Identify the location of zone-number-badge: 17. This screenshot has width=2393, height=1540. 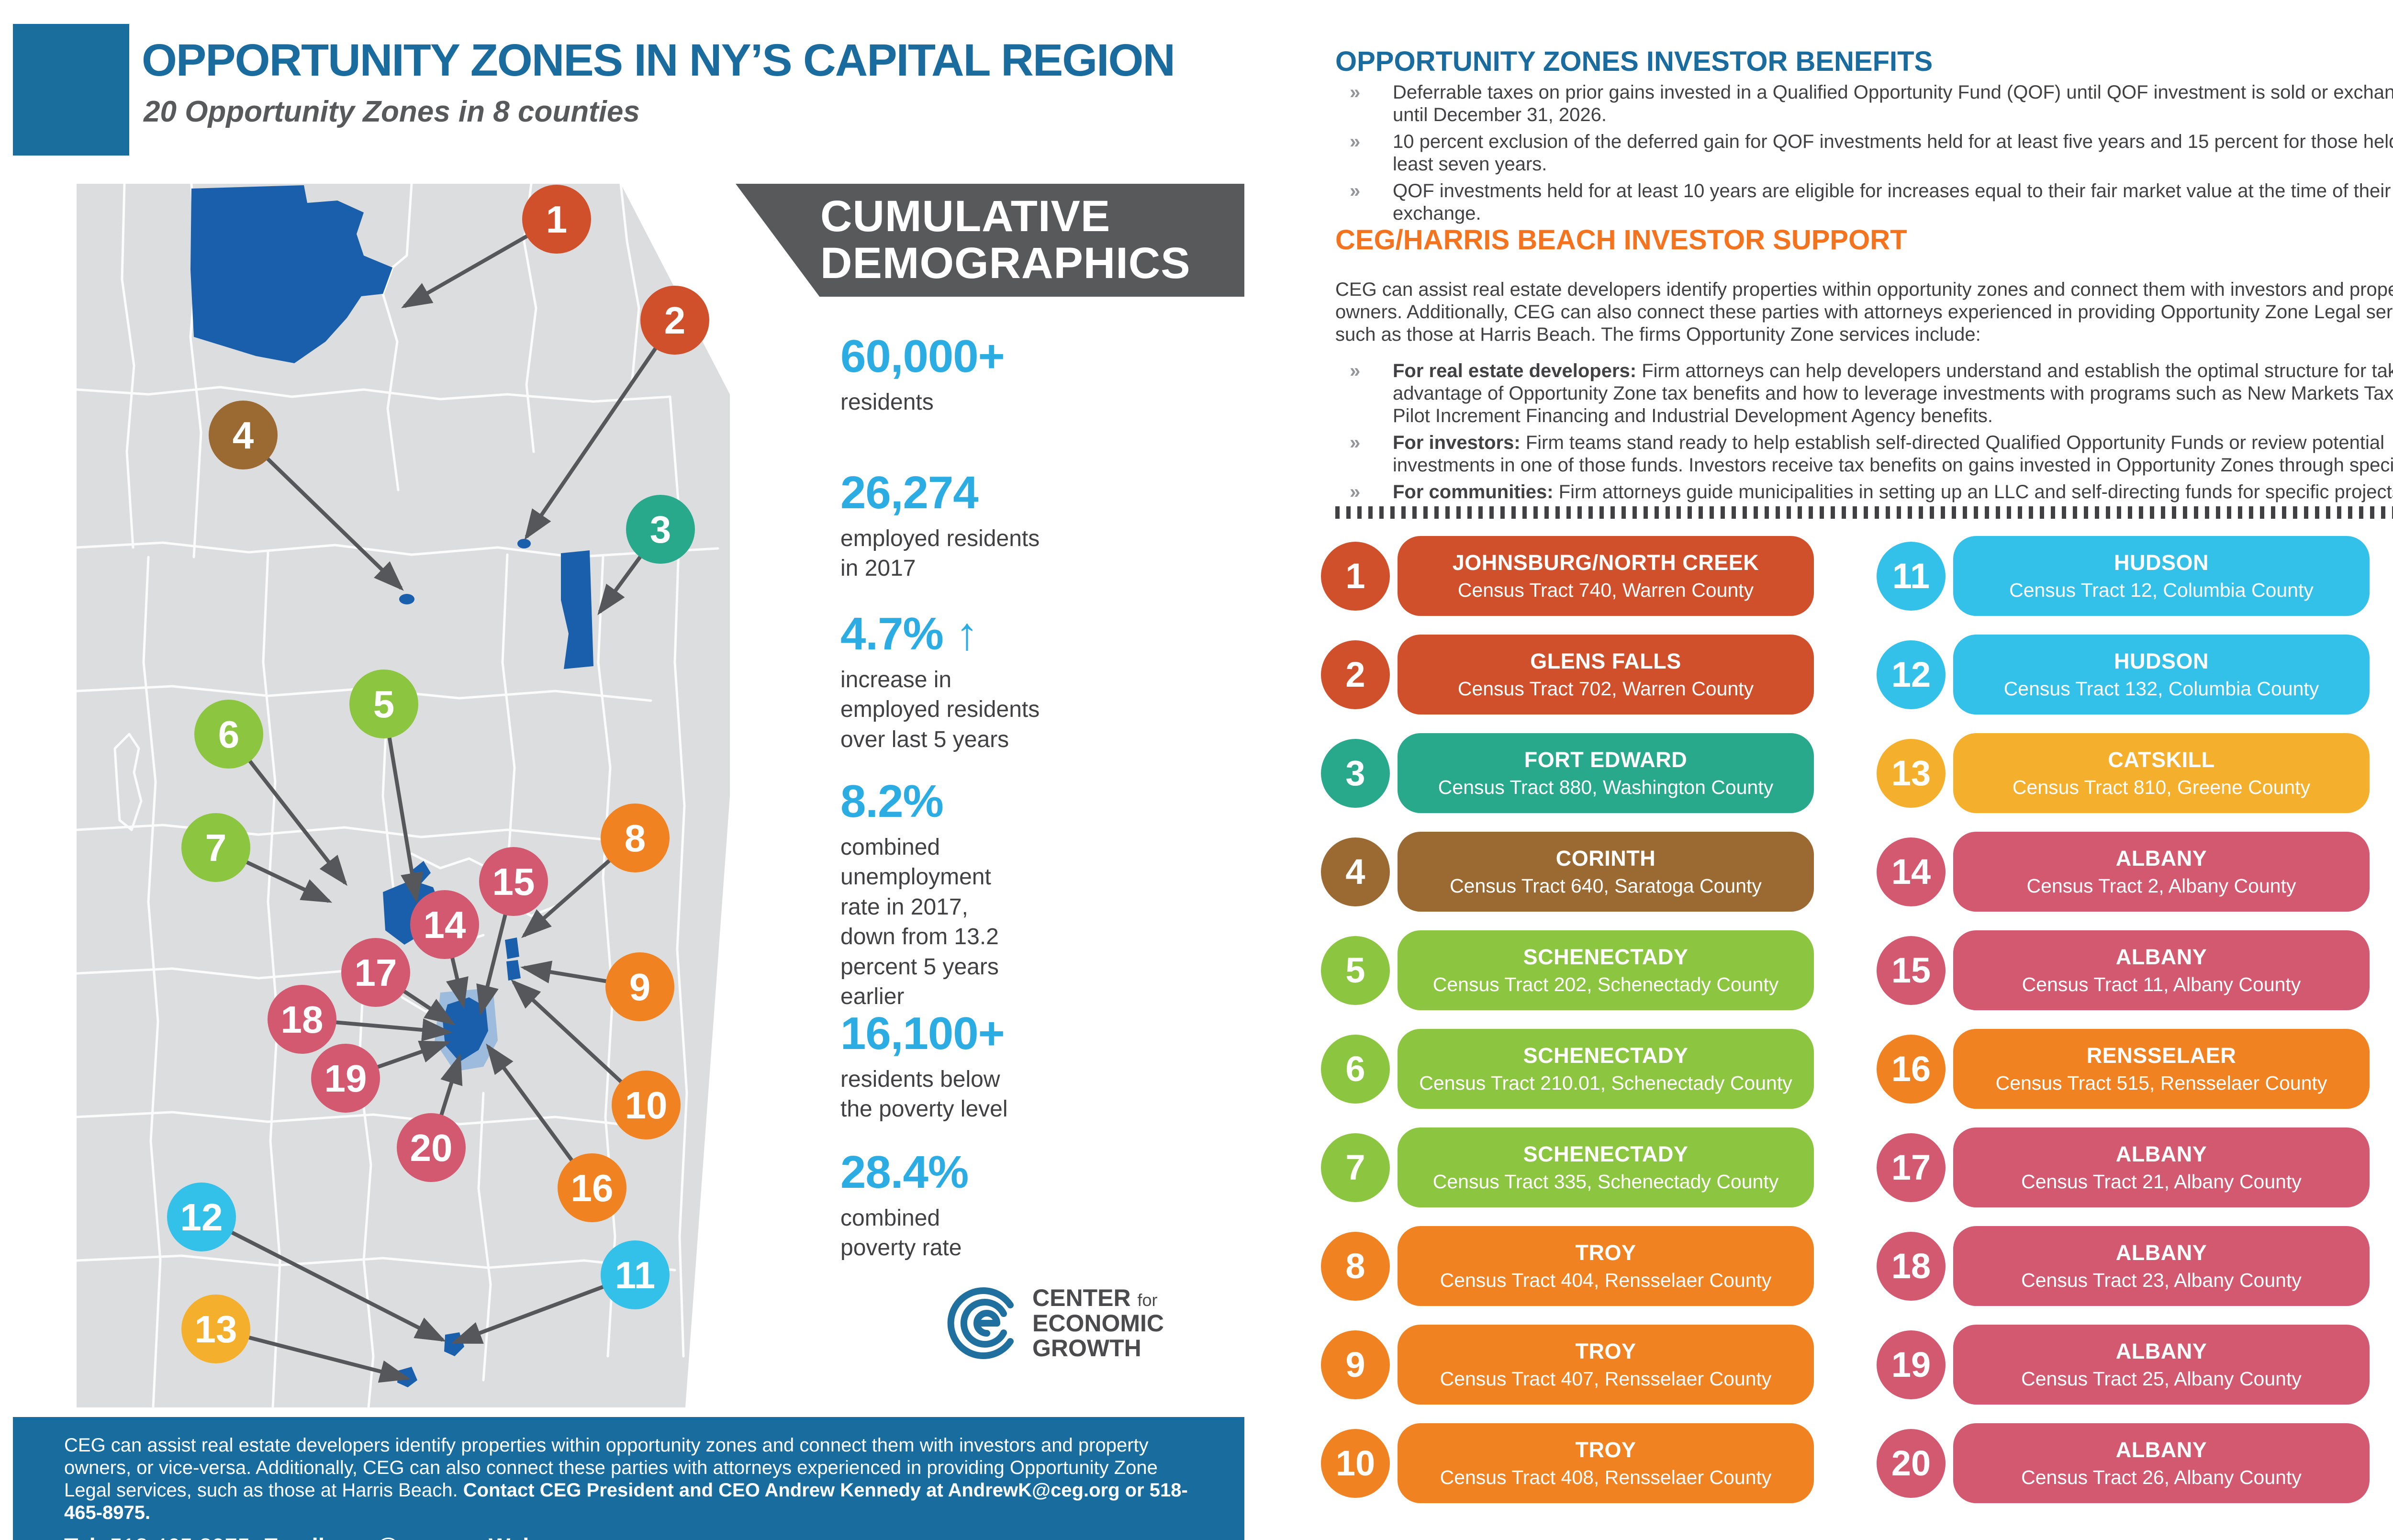
(1912, 1167).